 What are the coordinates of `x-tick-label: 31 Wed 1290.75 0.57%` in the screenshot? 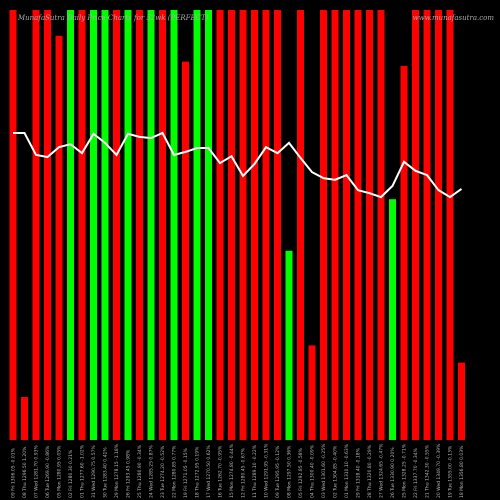 It's located at (94, 471).